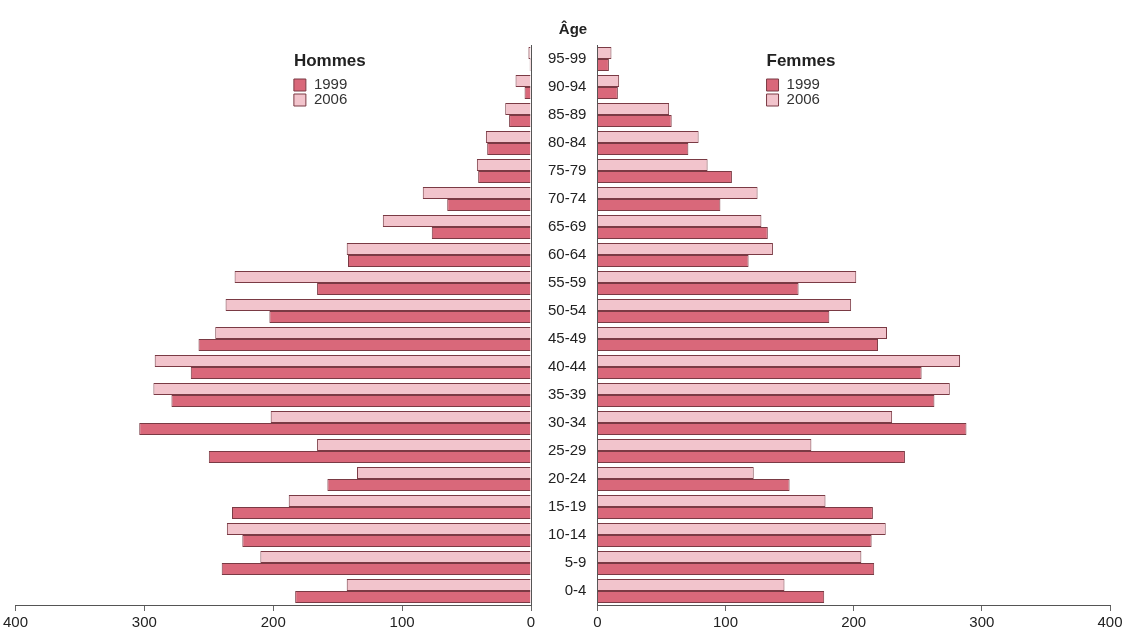 The image size is (1130, 639). I want to click on y-tick-label: 5-9, so click(575, 562).